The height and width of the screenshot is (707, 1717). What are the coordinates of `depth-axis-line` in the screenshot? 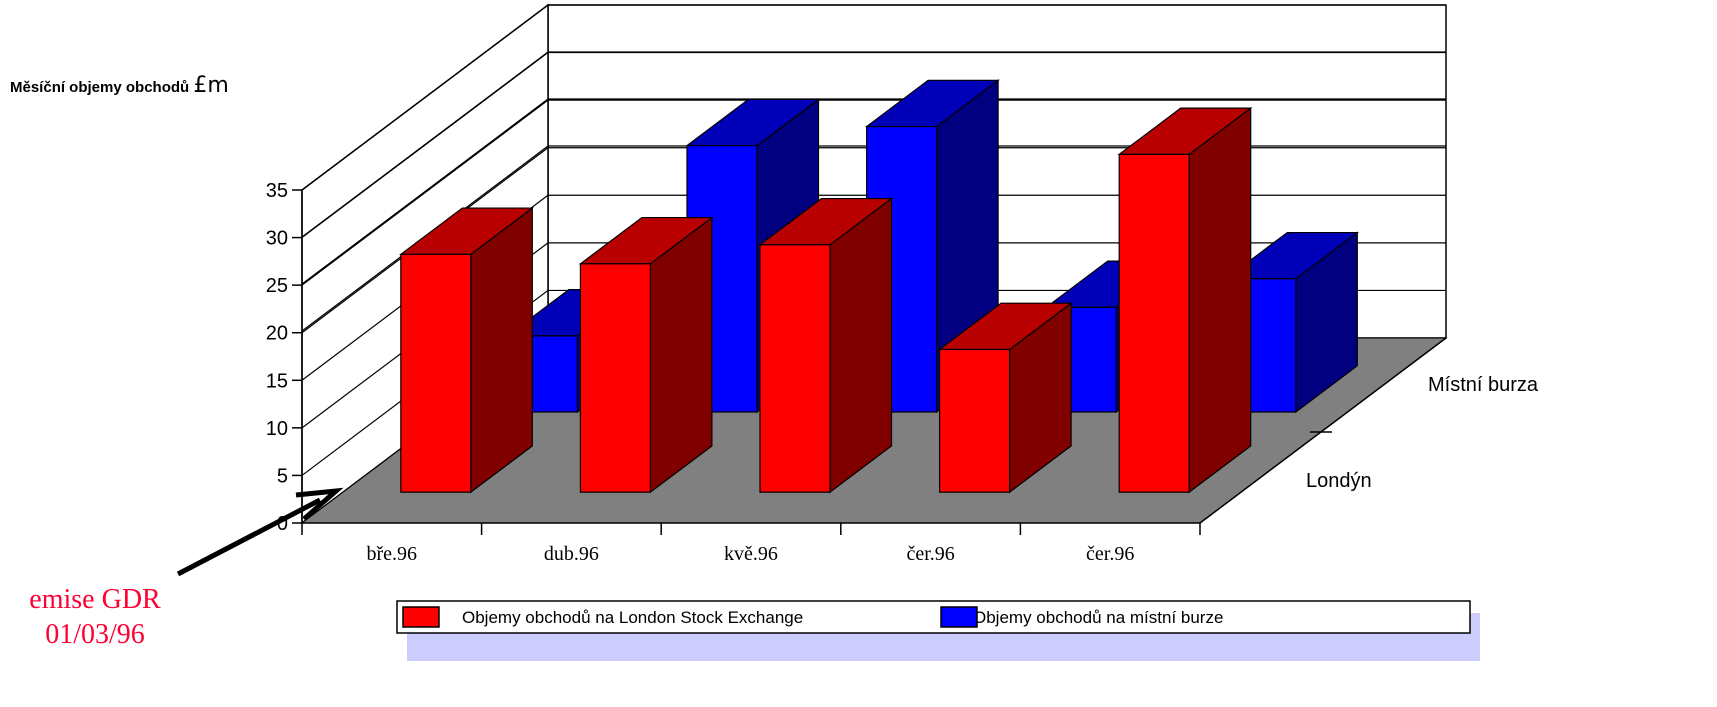 It's located at (1323, 430).